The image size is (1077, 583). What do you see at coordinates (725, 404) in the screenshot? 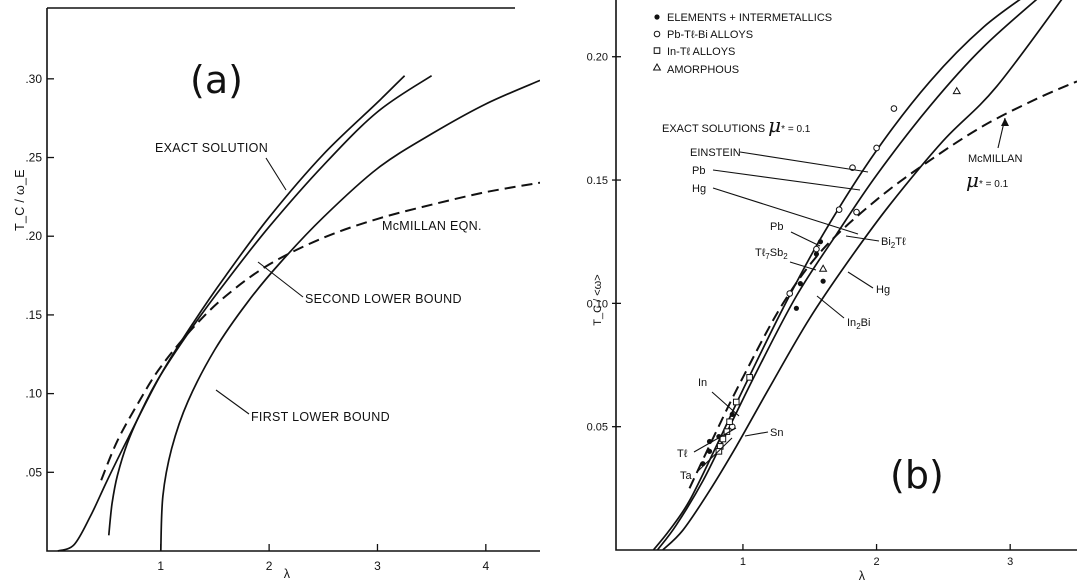
I see `leader-in` at bounding box center [725, 404].